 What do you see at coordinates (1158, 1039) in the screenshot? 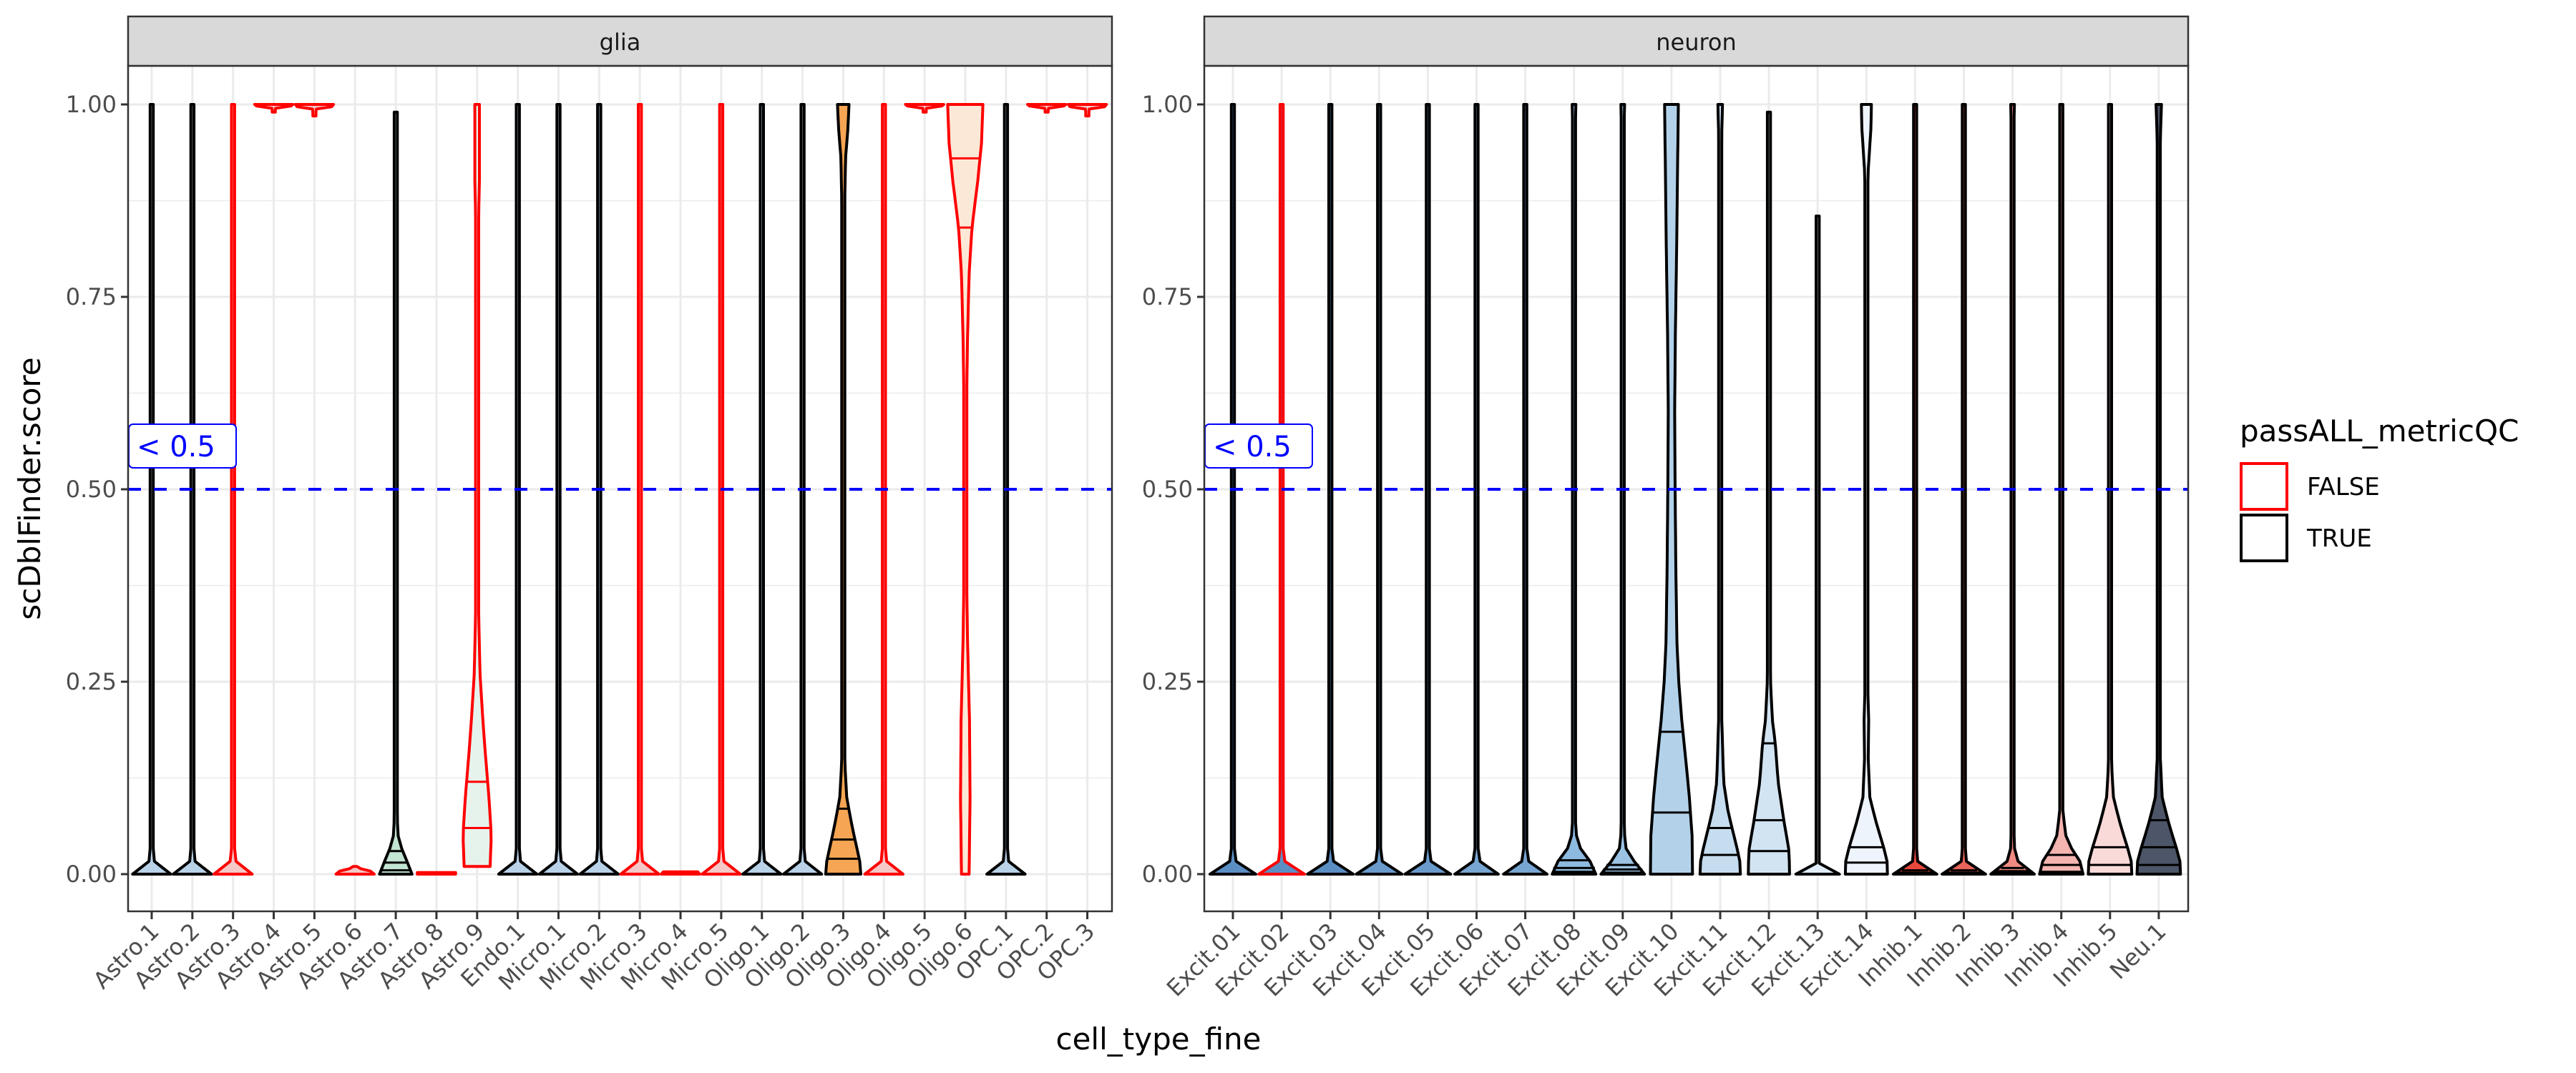
I see `x-axis-title: cell_type_fine` at bounding box center [1158, 1039].